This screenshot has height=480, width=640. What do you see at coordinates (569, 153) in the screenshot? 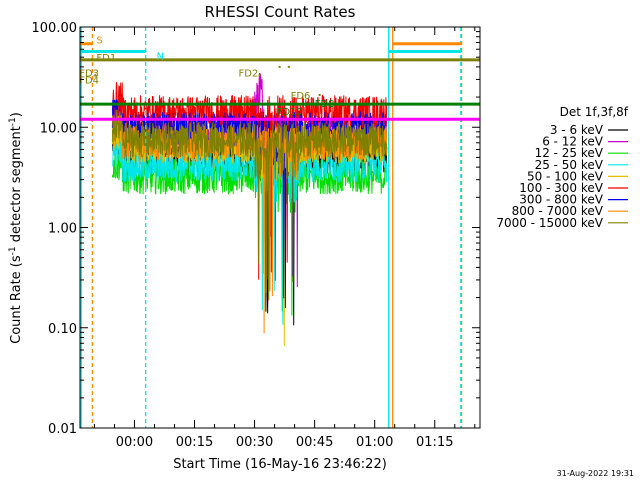
I see `legend-label-2: 12 - 25 keV` at bounding box center [569, 153].